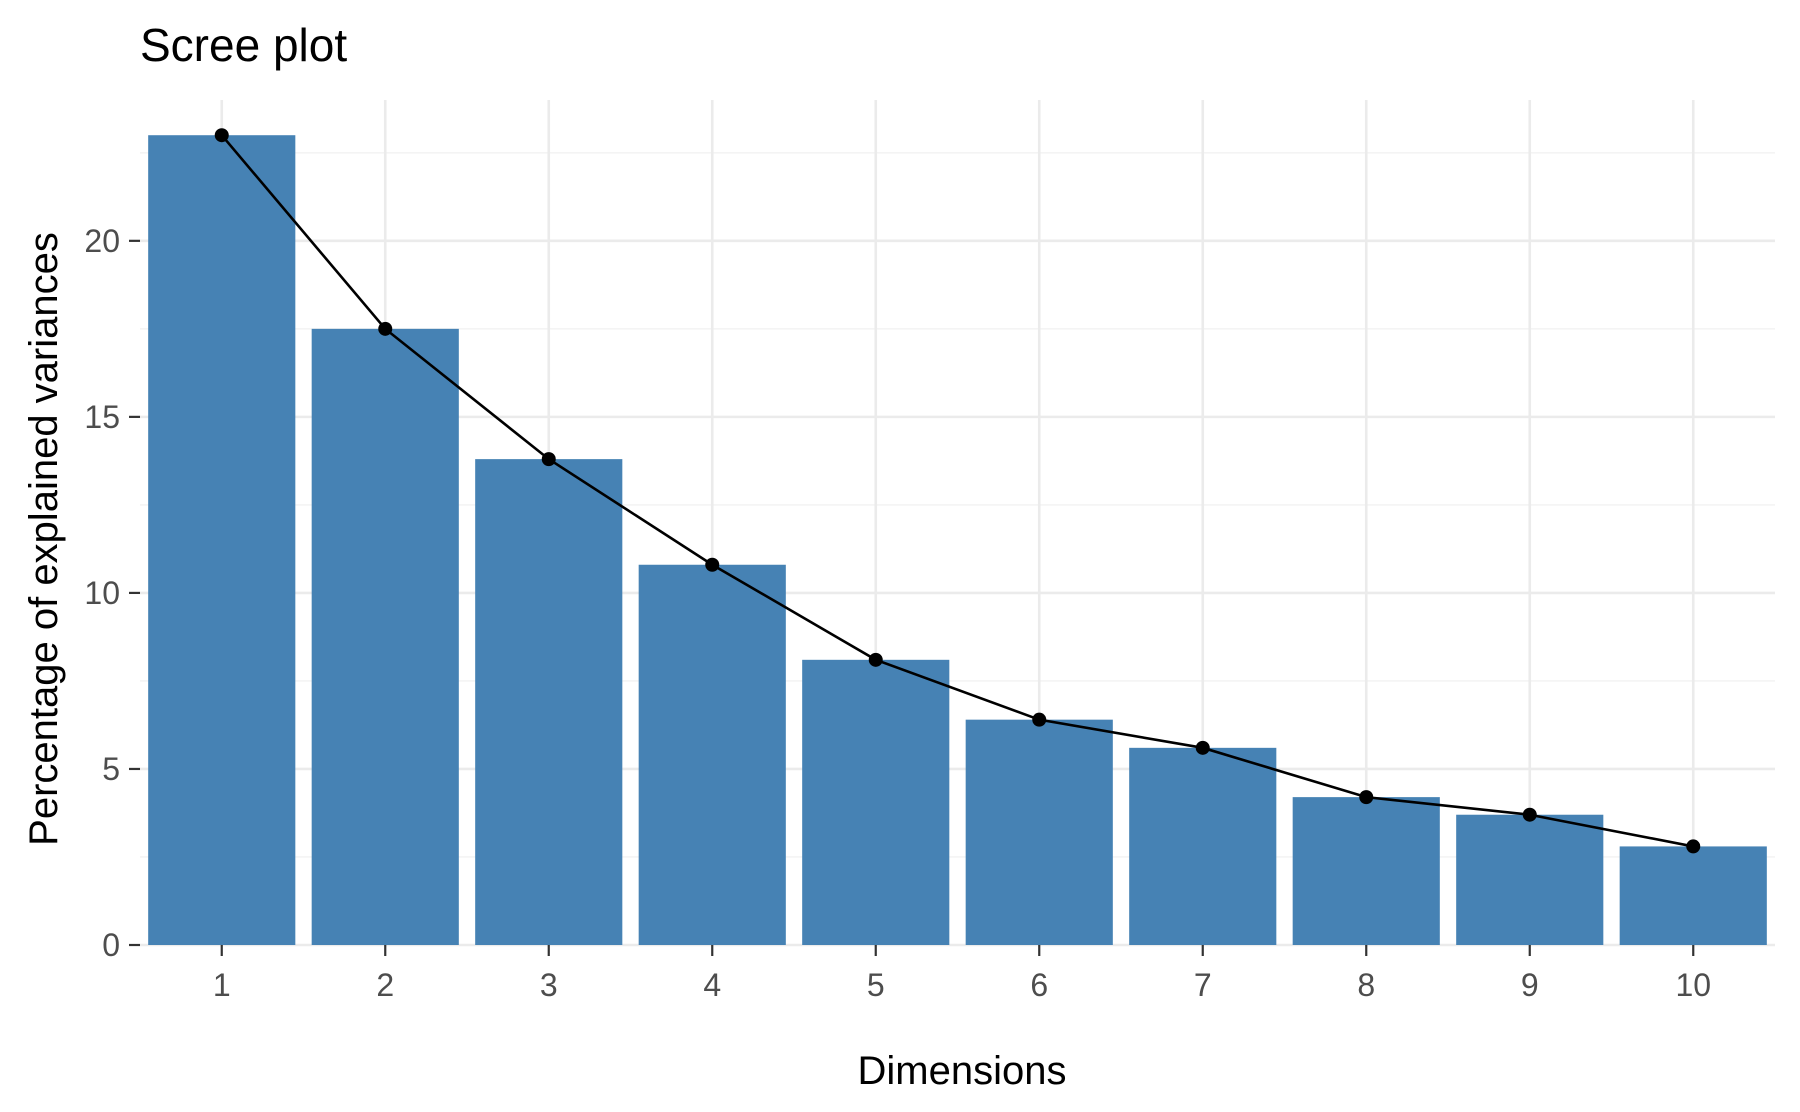 The height and width of the screenshot is (1112, 1800). Describe the element at coordinates (385, 985) in the screenshot. I see `x-tick-label: 2` at that location.